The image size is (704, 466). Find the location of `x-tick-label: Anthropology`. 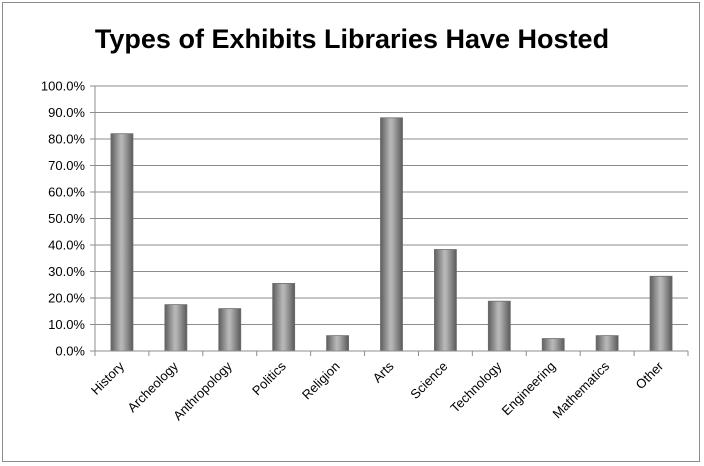

x-tick-label: Anthropology is located at coordinates (202, 390).